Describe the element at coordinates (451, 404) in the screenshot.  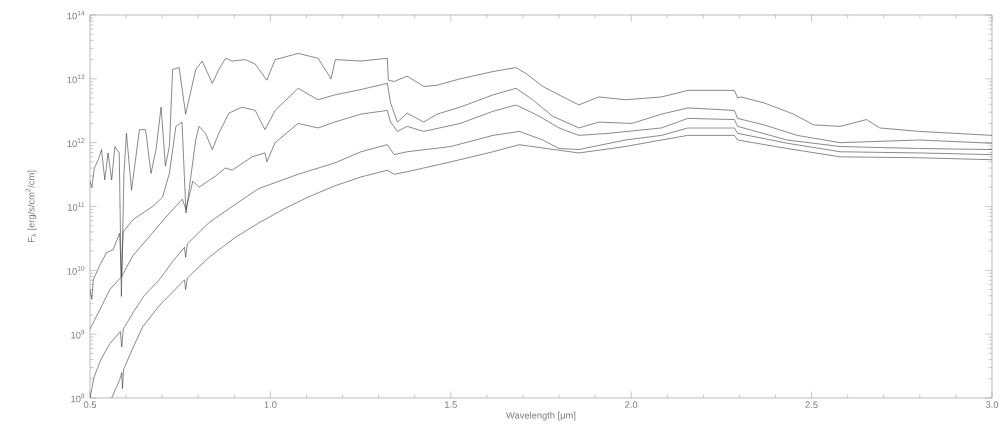
I see `x-tick-label: 1.5` at that location.